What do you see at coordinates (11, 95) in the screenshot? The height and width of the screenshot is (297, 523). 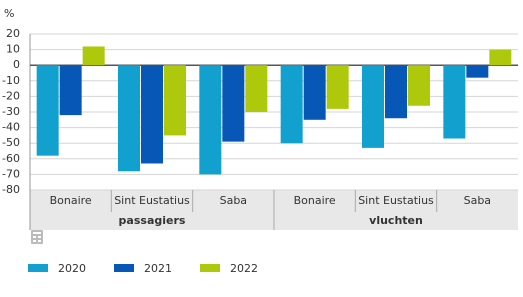 I see `y-tick-label: -20` at bounding box center [11, 95].